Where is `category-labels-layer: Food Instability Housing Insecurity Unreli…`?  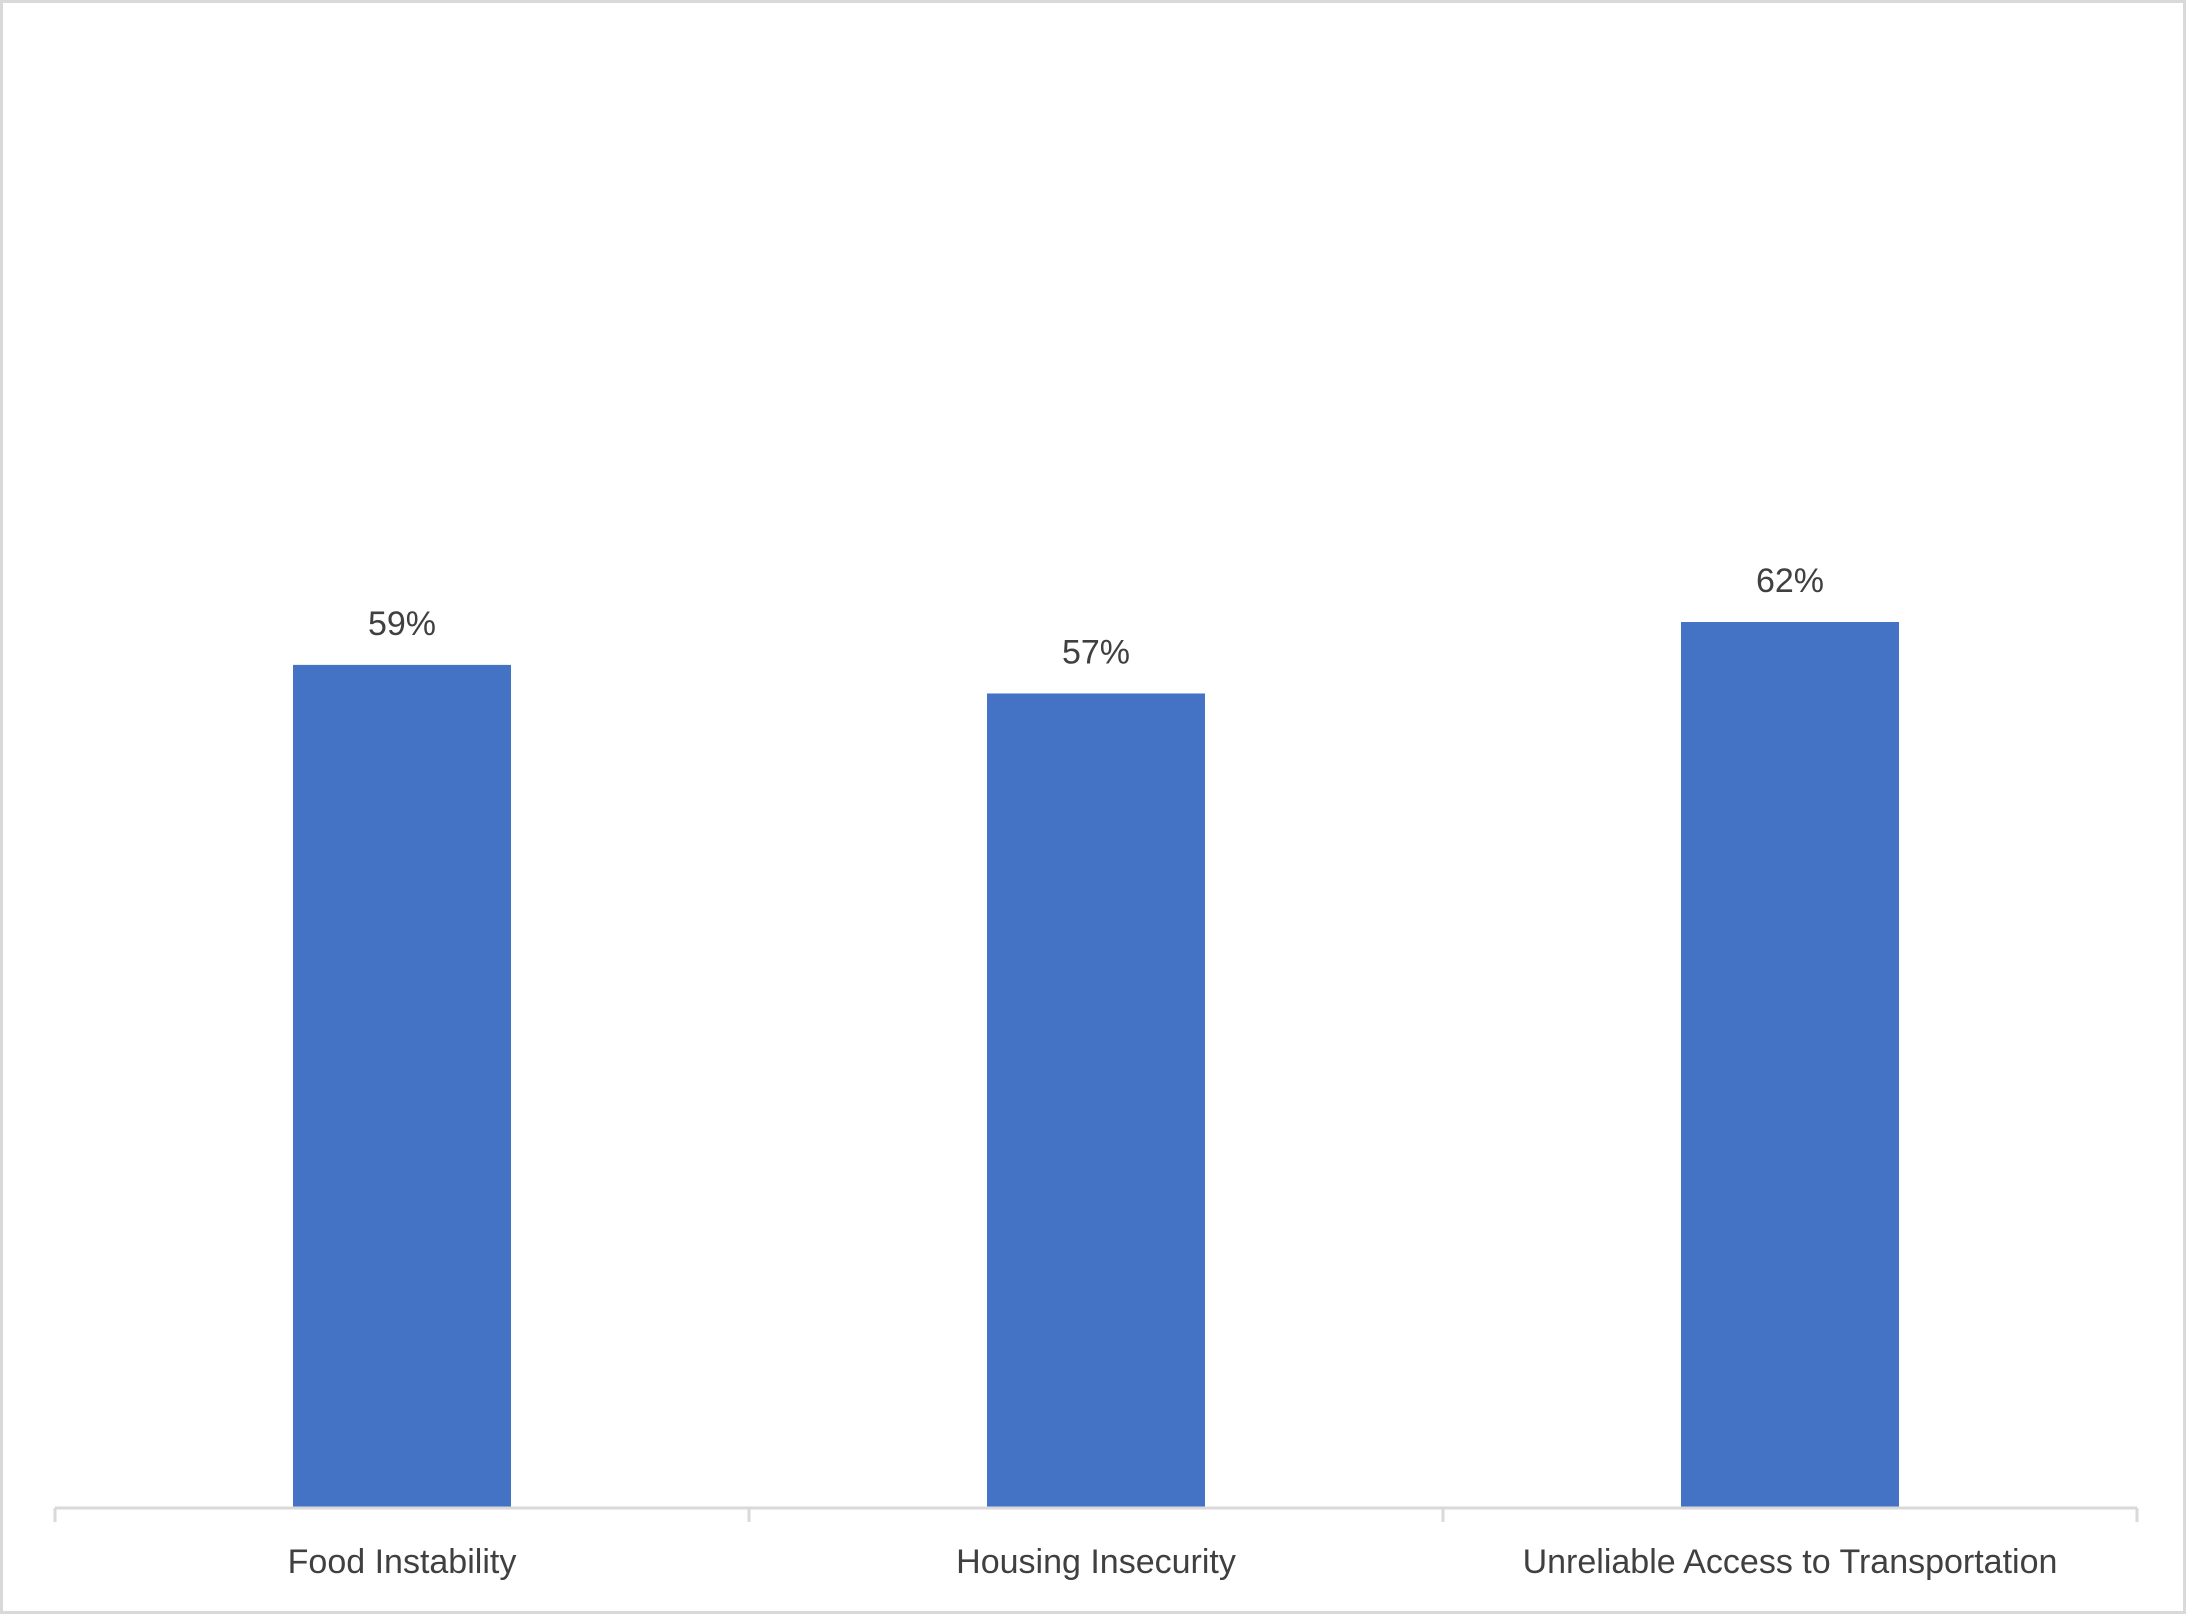 category-labels-layer: Food Instability Housing Insecurity Unreli… is located at coordinates (1173, 1562).